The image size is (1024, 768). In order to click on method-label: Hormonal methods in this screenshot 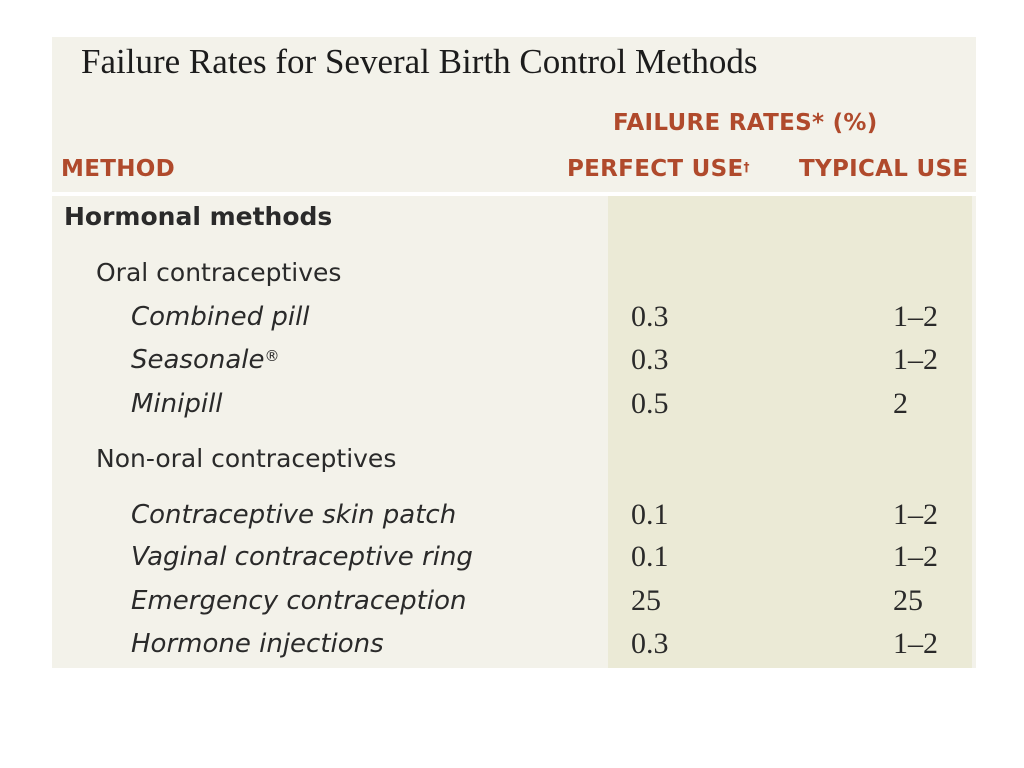, I will do `click(198, 217)`.